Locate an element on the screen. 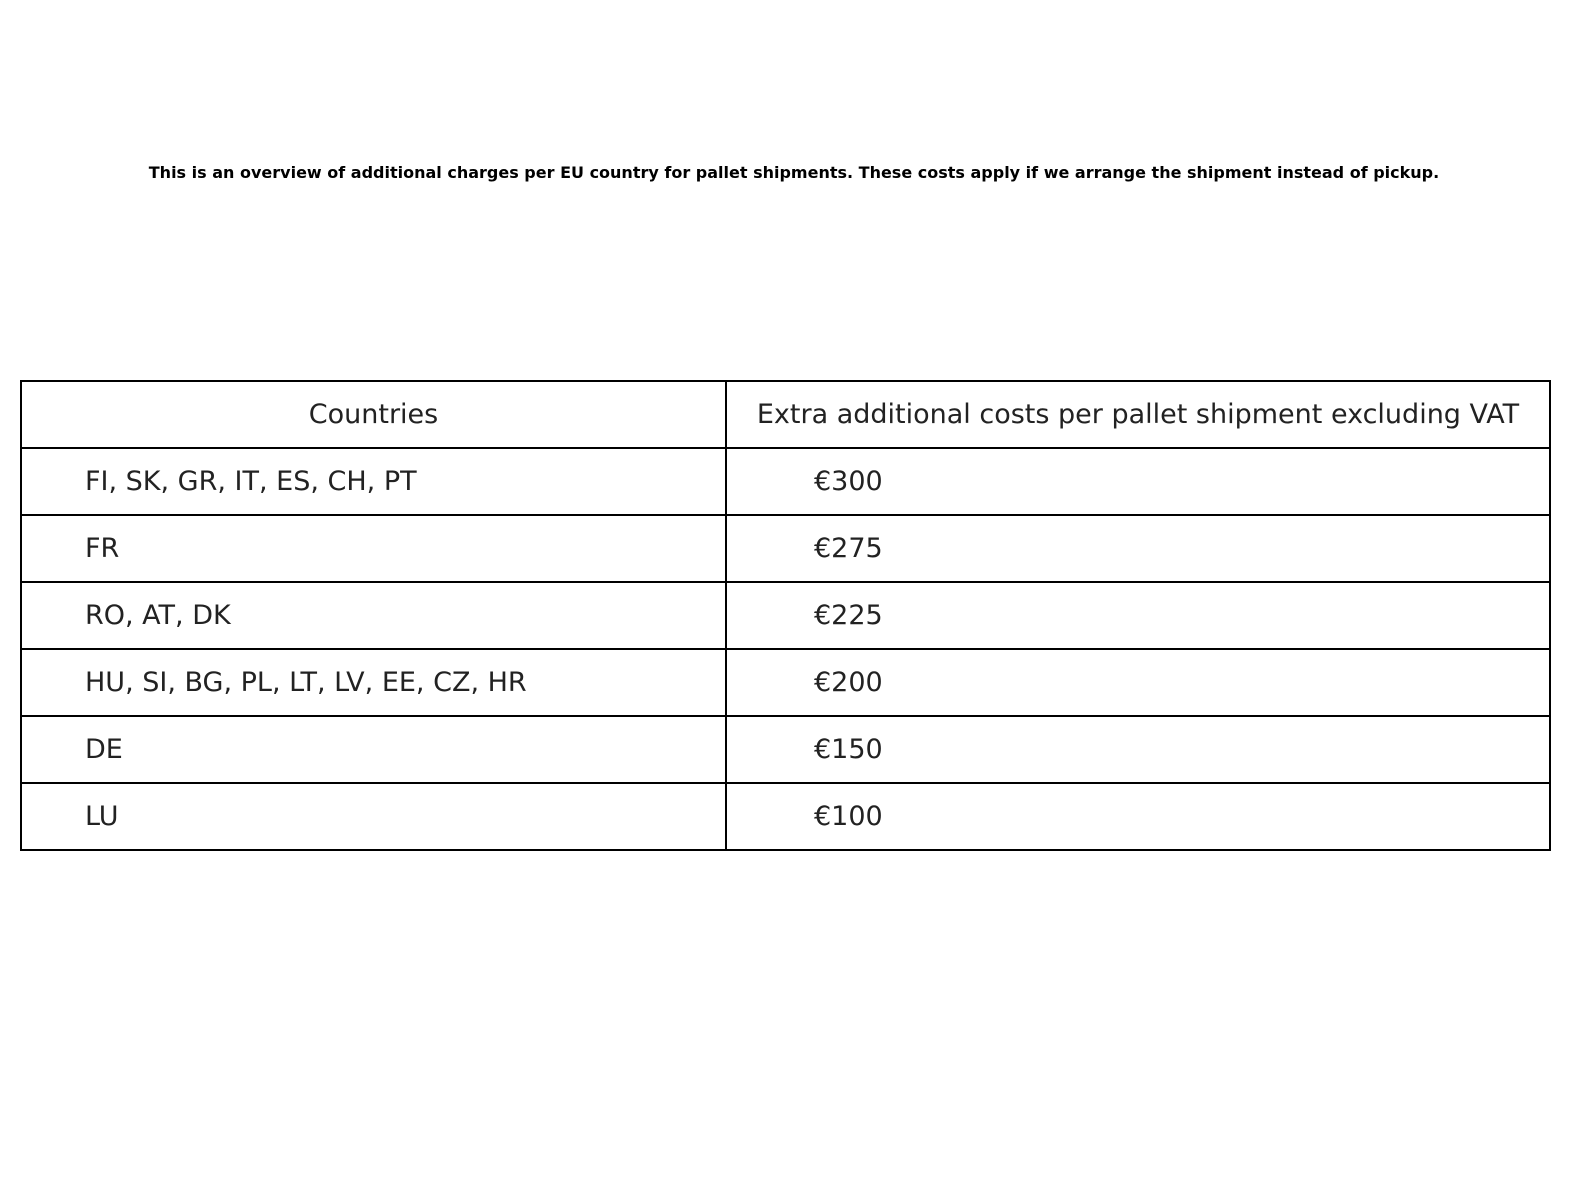 Image resolution: width=1588 pixels, height=1191 pixels. countries-cell: LU is located at coordinates (373, 816).